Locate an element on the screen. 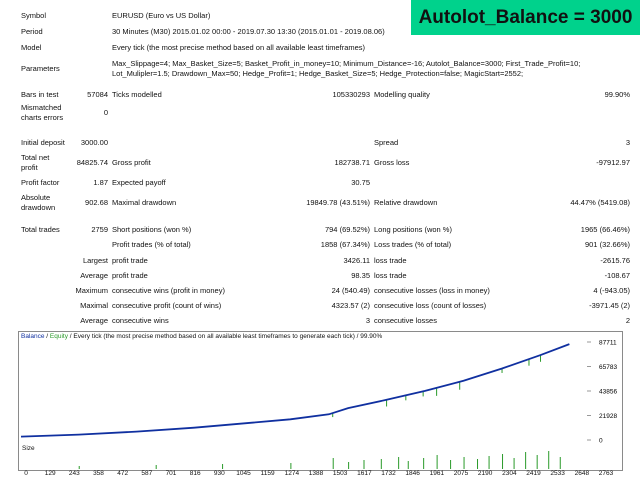 The height and width of the screenshot is (480, 640). bars-in-test-value: 57084 is located at coordinates (97, 94).